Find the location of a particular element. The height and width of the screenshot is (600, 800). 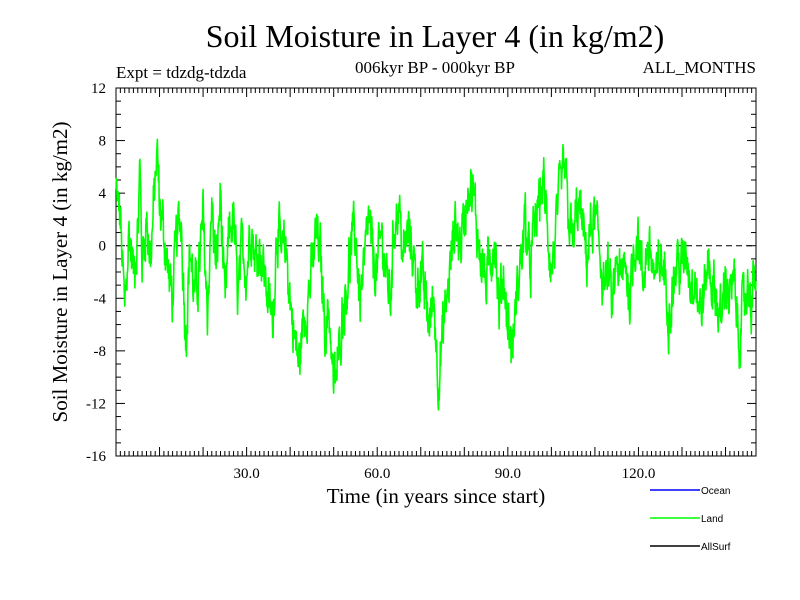

months-label: ALL_MONTHS is located at coordinates (699, 67).